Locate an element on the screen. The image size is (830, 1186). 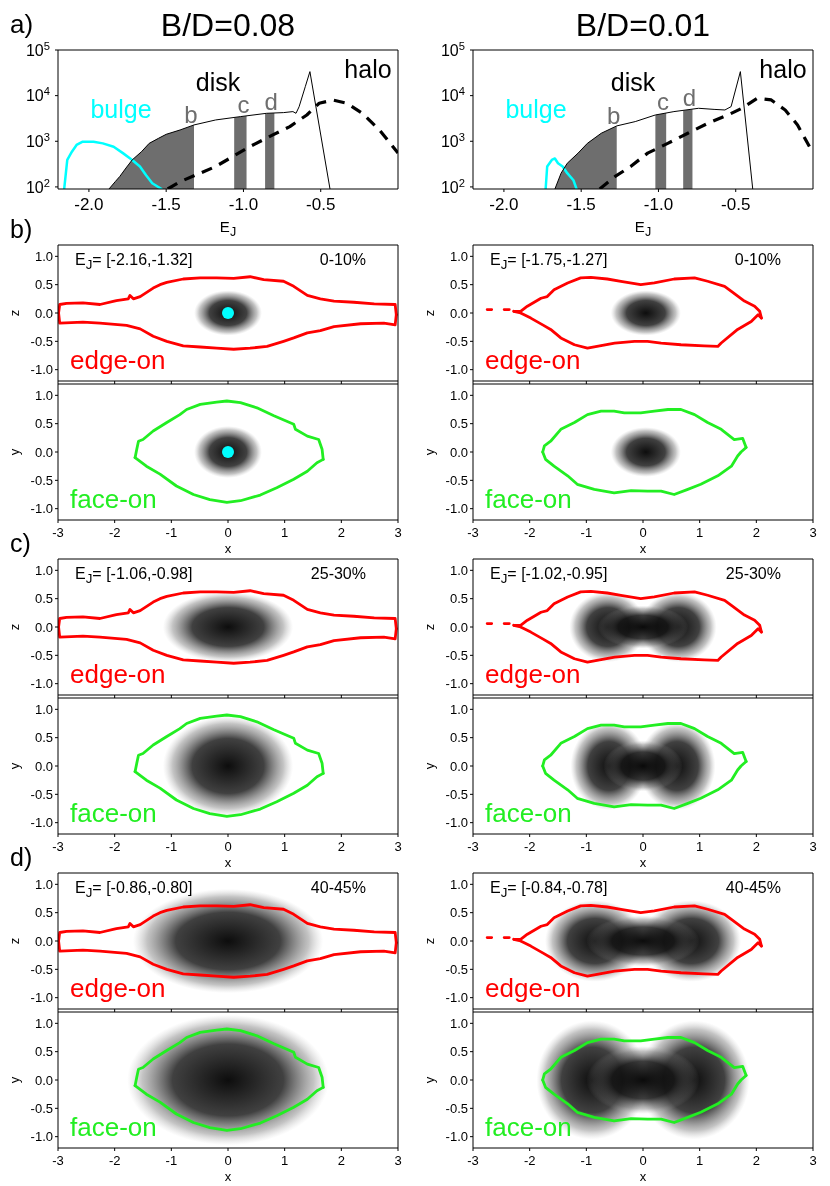
series-label: face-on is located at coordinates (528, 498).